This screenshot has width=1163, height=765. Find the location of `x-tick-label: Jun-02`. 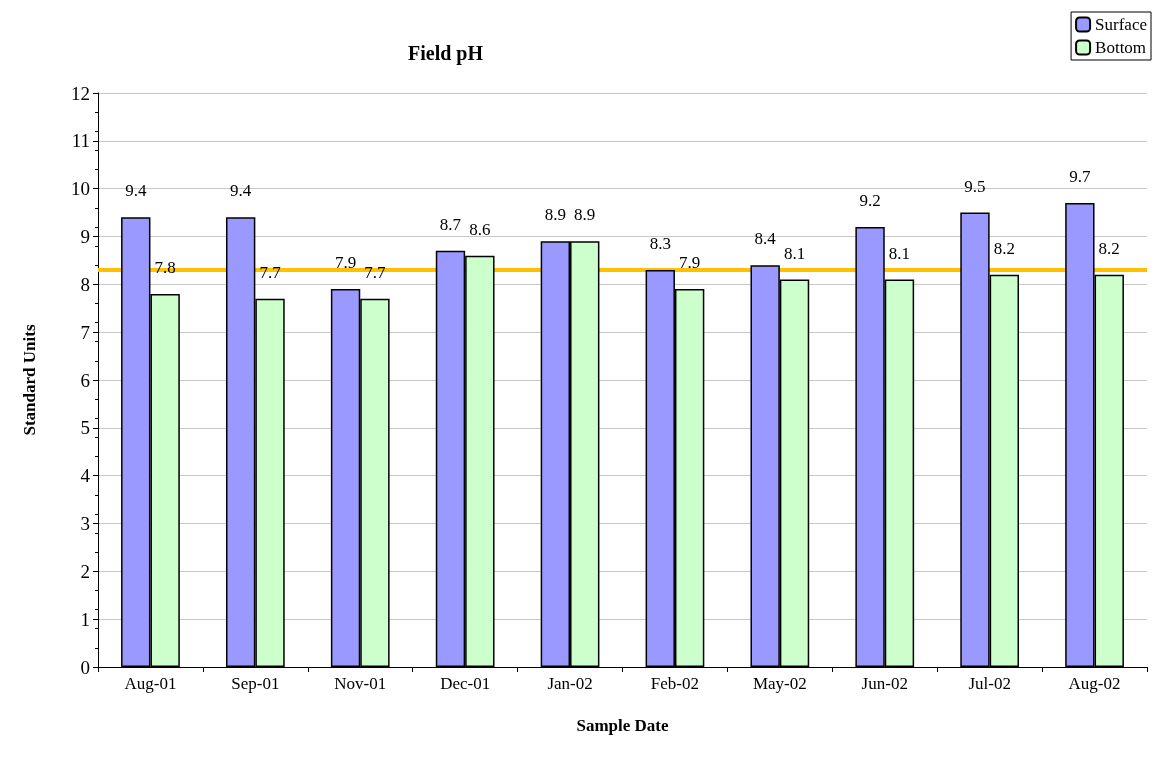

x-tick-label: Jun-02 is located at coordinates (884, 683).